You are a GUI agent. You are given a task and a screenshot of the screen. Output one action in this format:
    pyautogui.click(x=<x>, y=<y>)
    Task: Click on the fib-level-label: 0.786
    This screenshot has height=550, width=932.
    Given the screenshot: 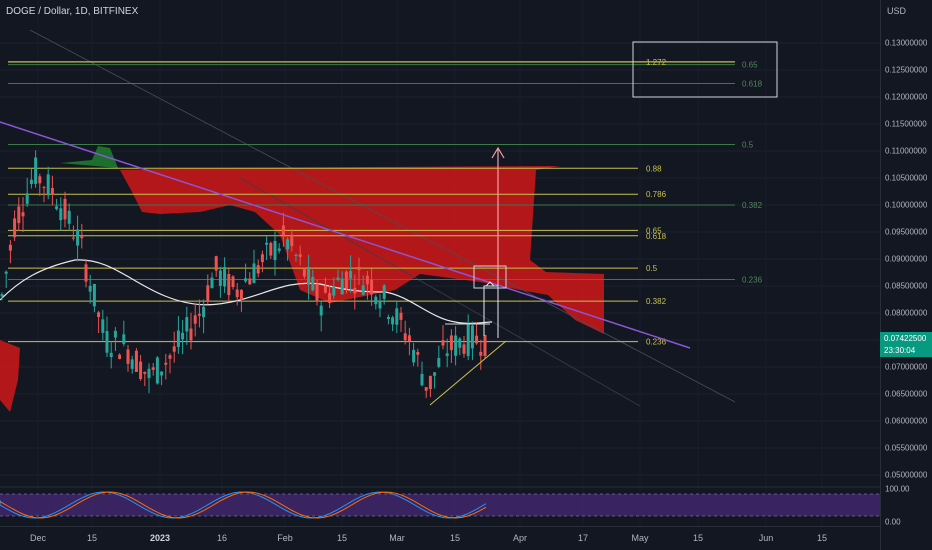 What is the action you would take?
    pyautogui.click(x=656, y=194)
    